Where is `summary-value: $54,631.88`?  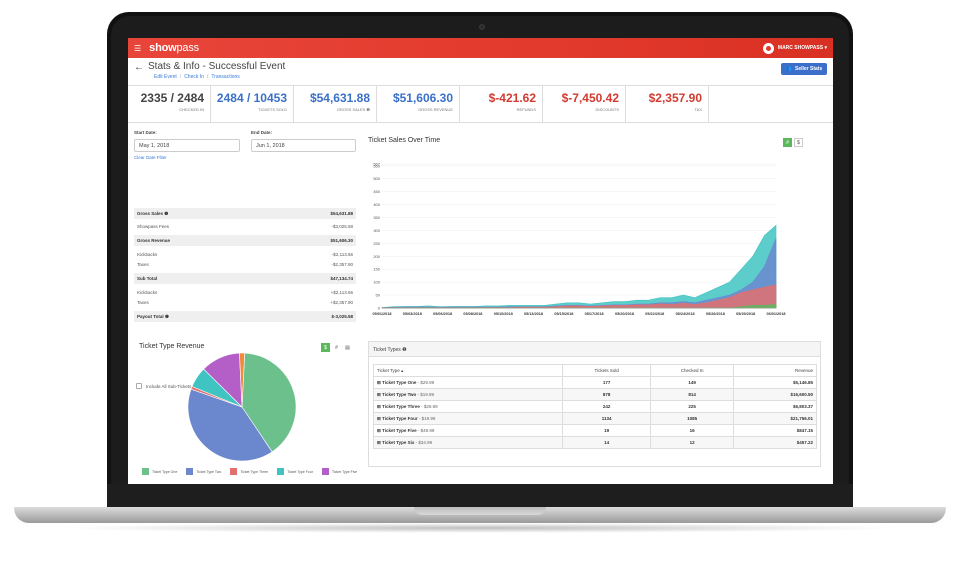
summary-value: $54,631.88 is located at coordinates (341, 213).